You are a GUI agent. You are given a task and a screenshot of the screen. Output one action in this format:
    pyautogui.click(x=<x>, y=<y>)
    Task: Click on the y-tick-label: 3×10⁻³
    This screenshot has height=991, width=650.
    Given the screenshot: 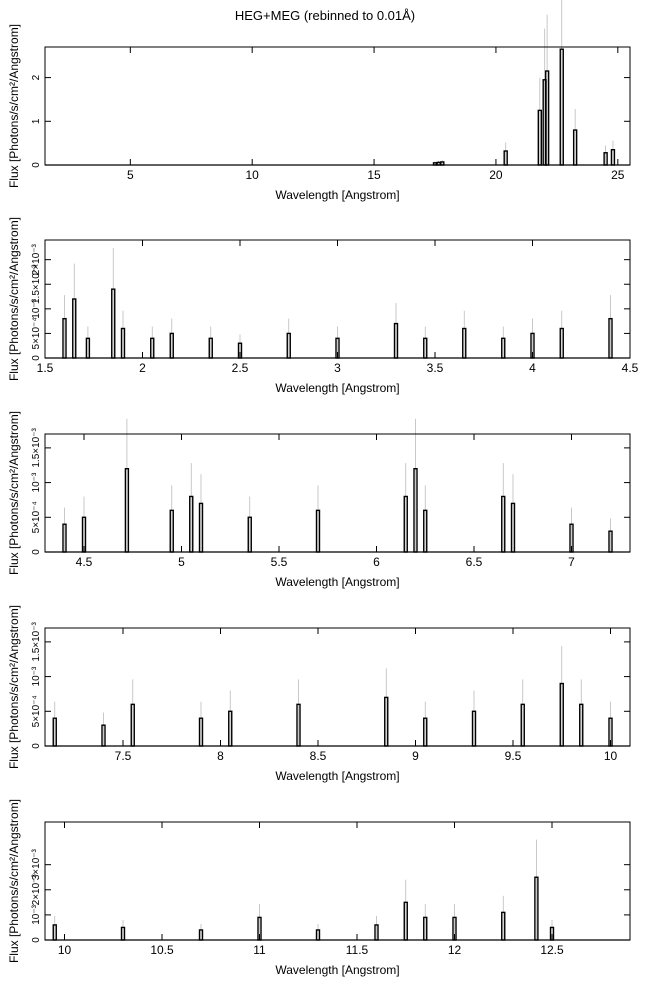 What is the action you would take?
    pyautogui.click(x=36, y=864)
    